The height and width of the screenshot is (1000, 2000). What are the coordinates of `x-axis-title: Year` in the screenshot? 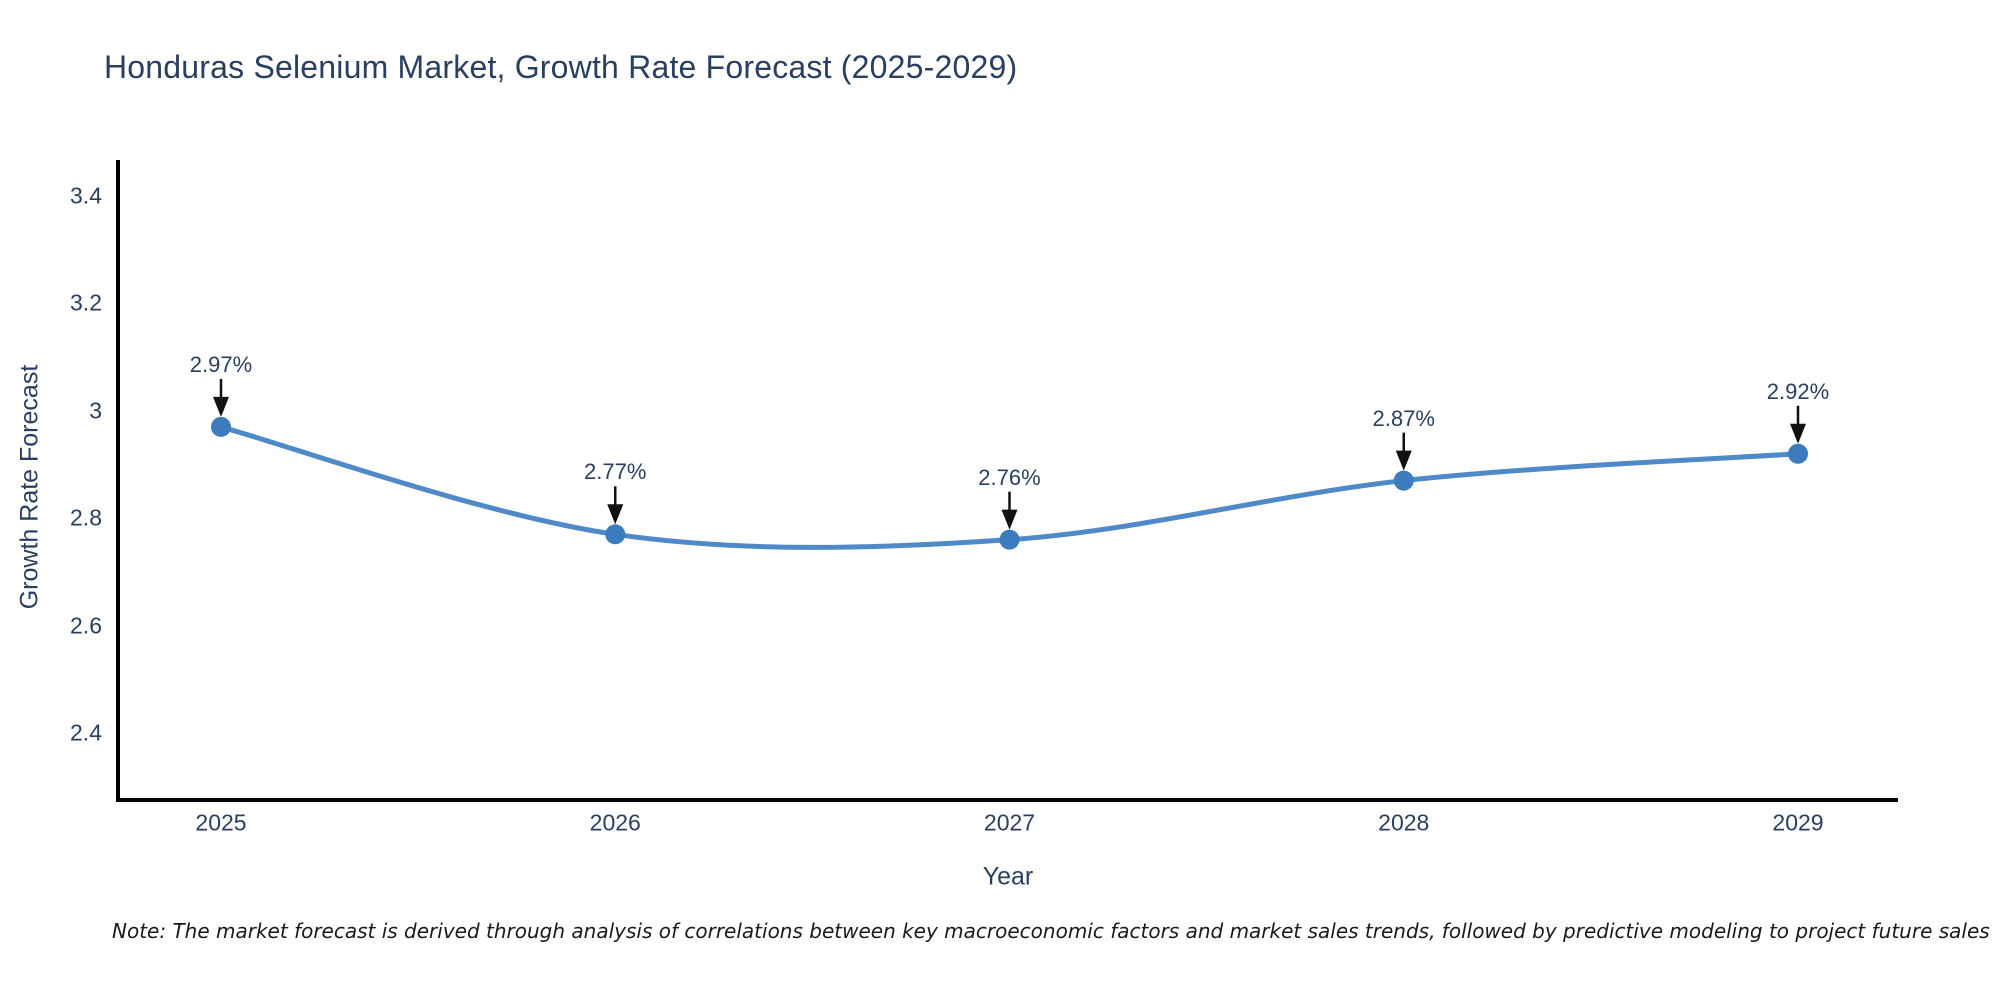 It's located at (1008, 876).